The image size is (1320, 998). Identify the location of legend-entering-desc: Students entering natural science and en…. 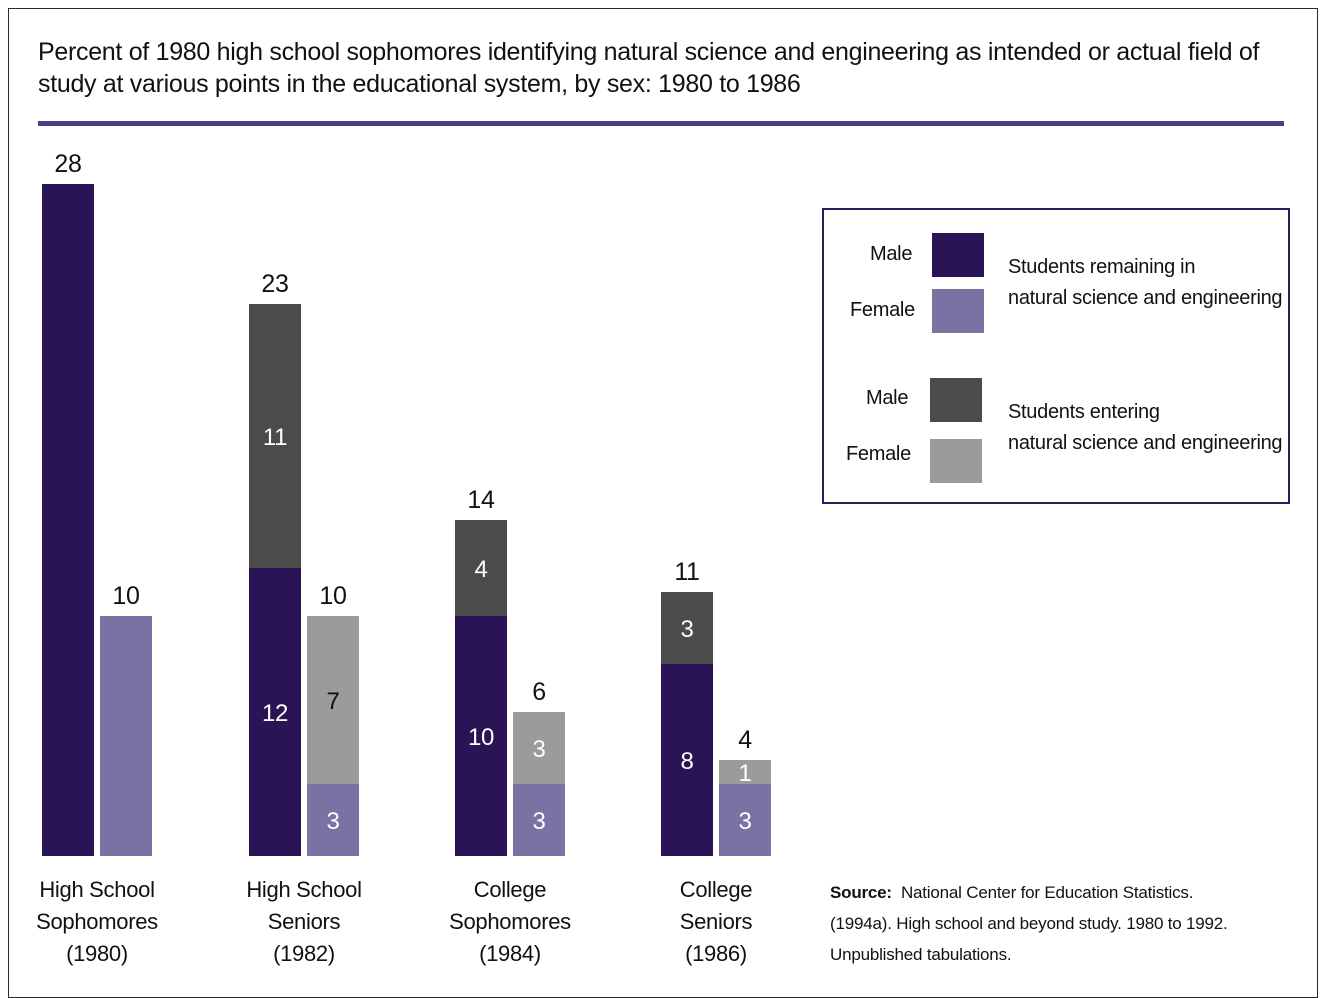
(1145, 428).